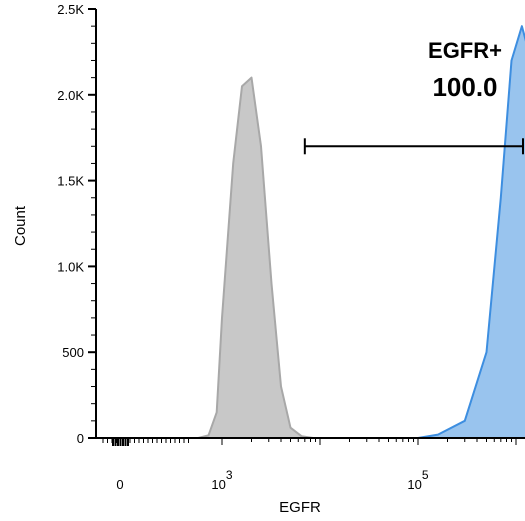 Image resolution: width=525 pixels, height=521 pixels. I want to click on x-tick-label: 10³, so click(221, 480).